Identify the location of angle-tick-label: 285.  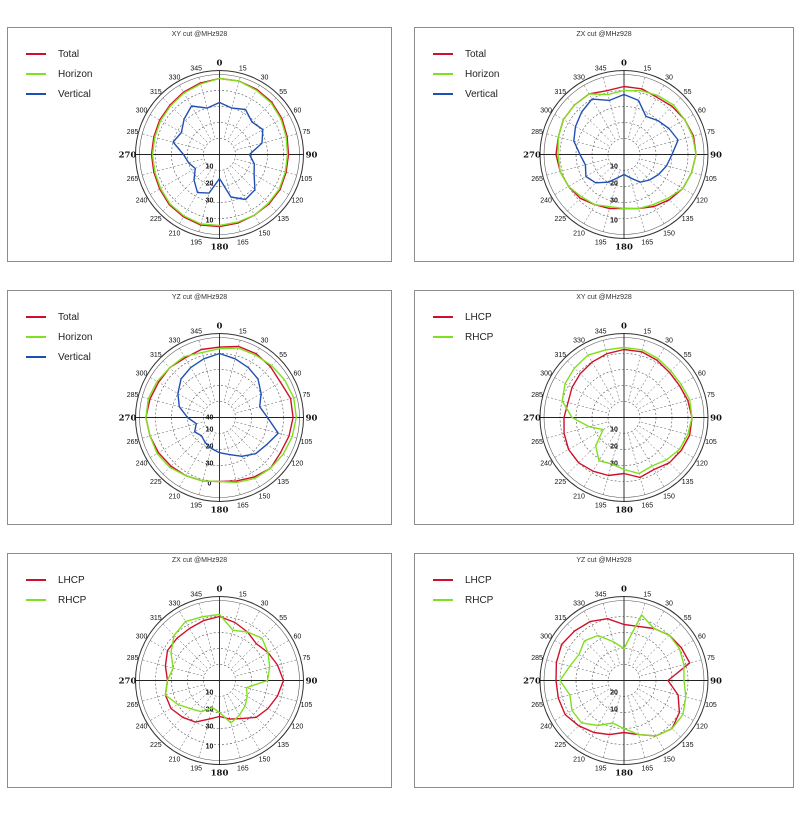
(537, 658).